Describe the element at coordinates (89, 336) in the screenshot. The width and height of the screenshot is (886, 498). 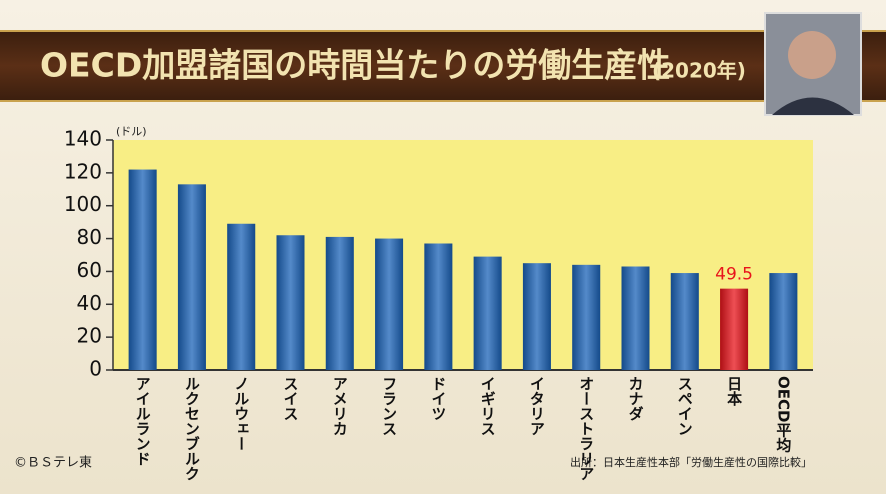
I see `y-tick-label: 20` at that location.